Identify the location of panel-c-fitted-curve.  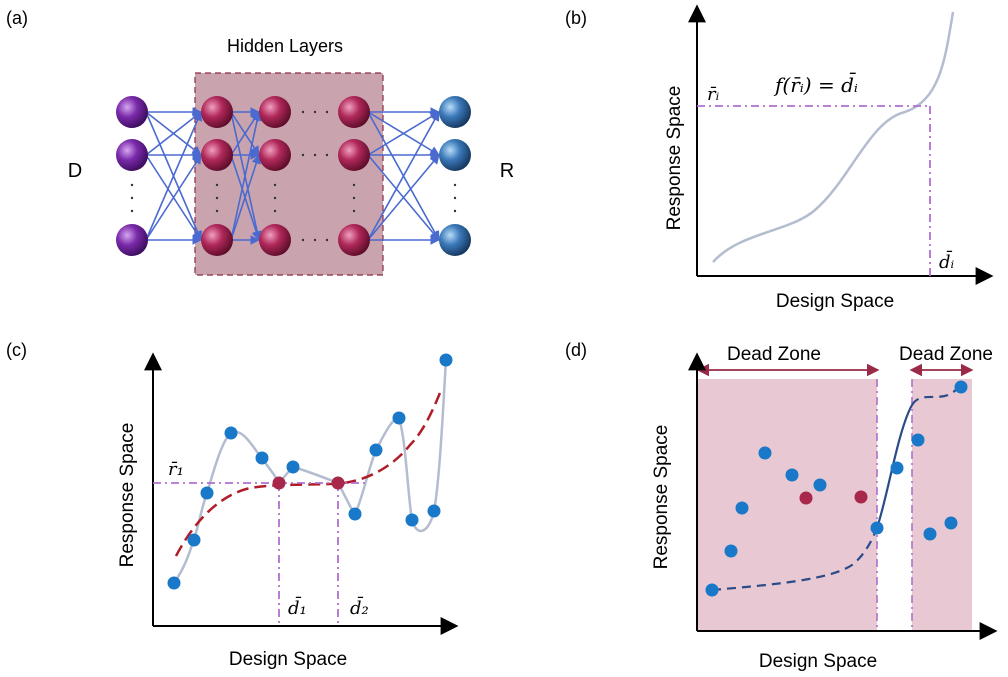
(309, 472).